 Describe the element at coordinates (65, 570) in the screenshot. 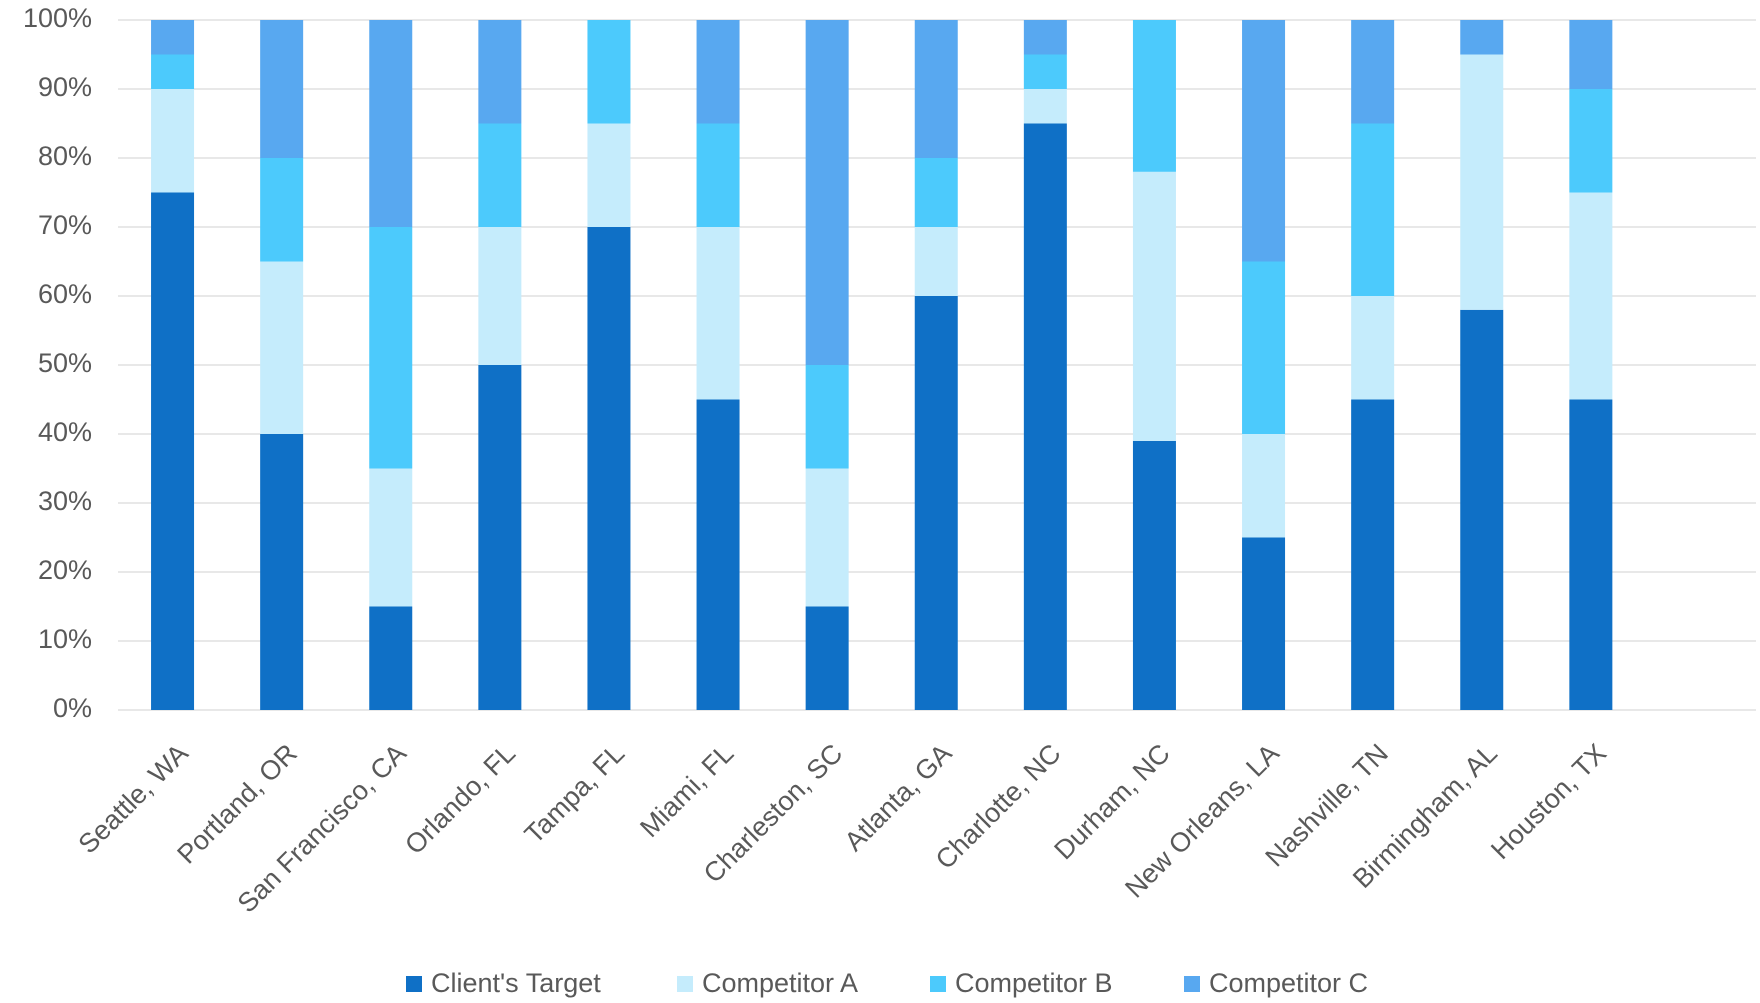

I see `y-tick-label: 20%` at that location.